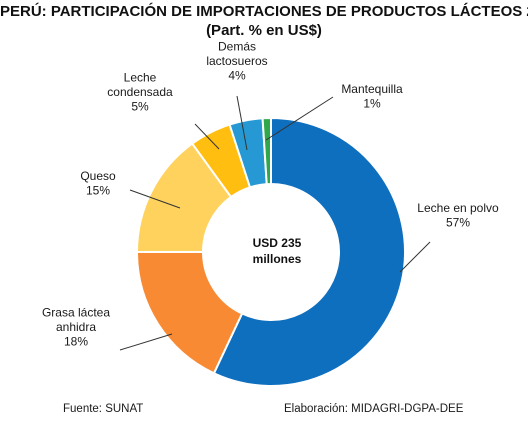  What do you see at coordinates (140, 78) in the screenshot?
I see `slice-label-3: Leche` at bounding box center [140, 78].